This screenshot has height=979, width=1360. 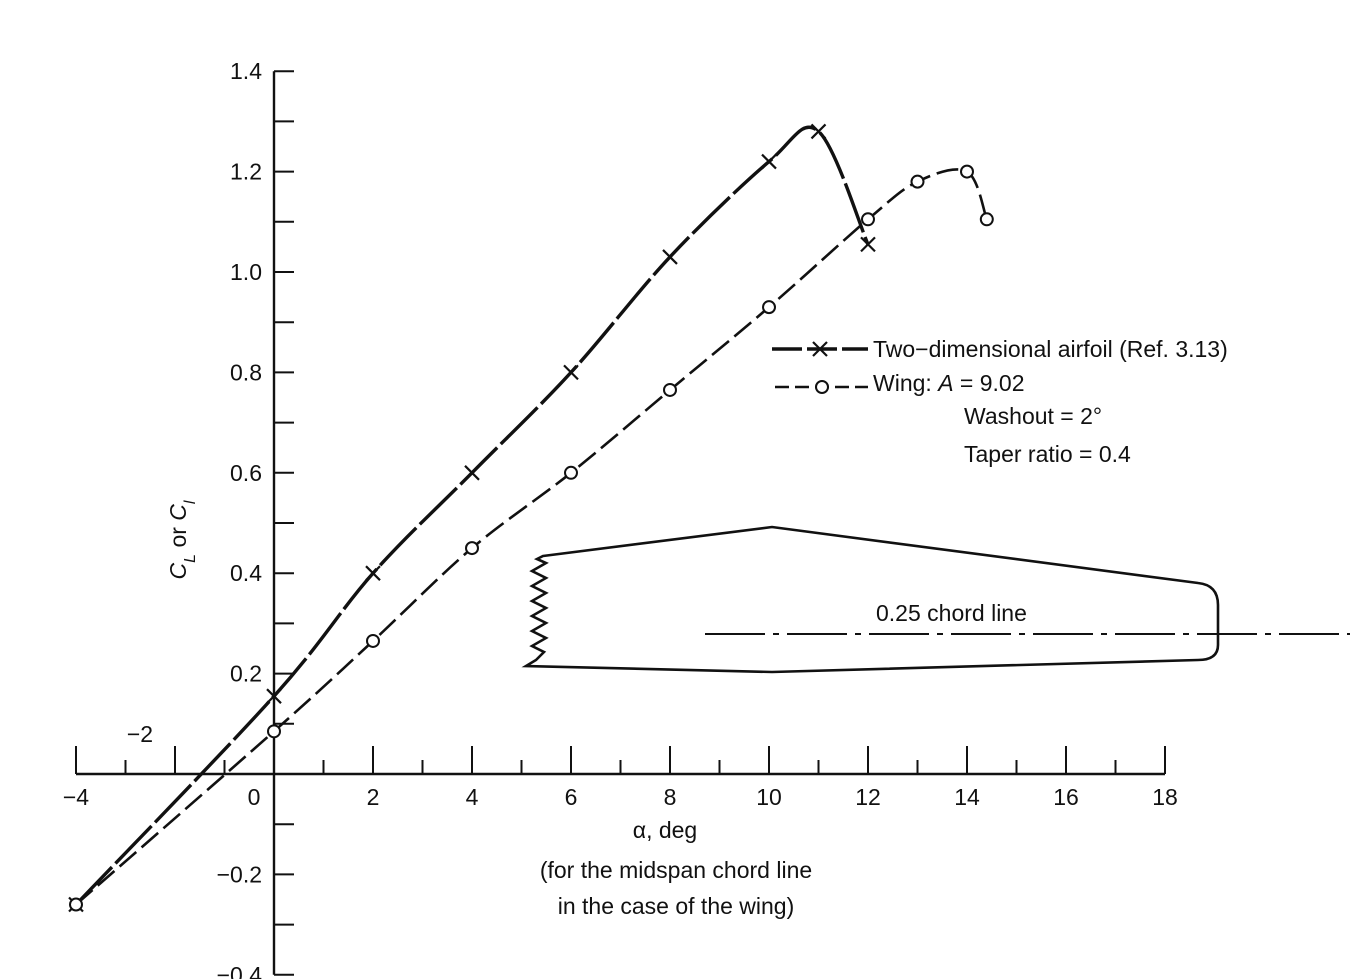 I want to click on legend-washout: Washout = 2°, so click(x=1033, y=416).